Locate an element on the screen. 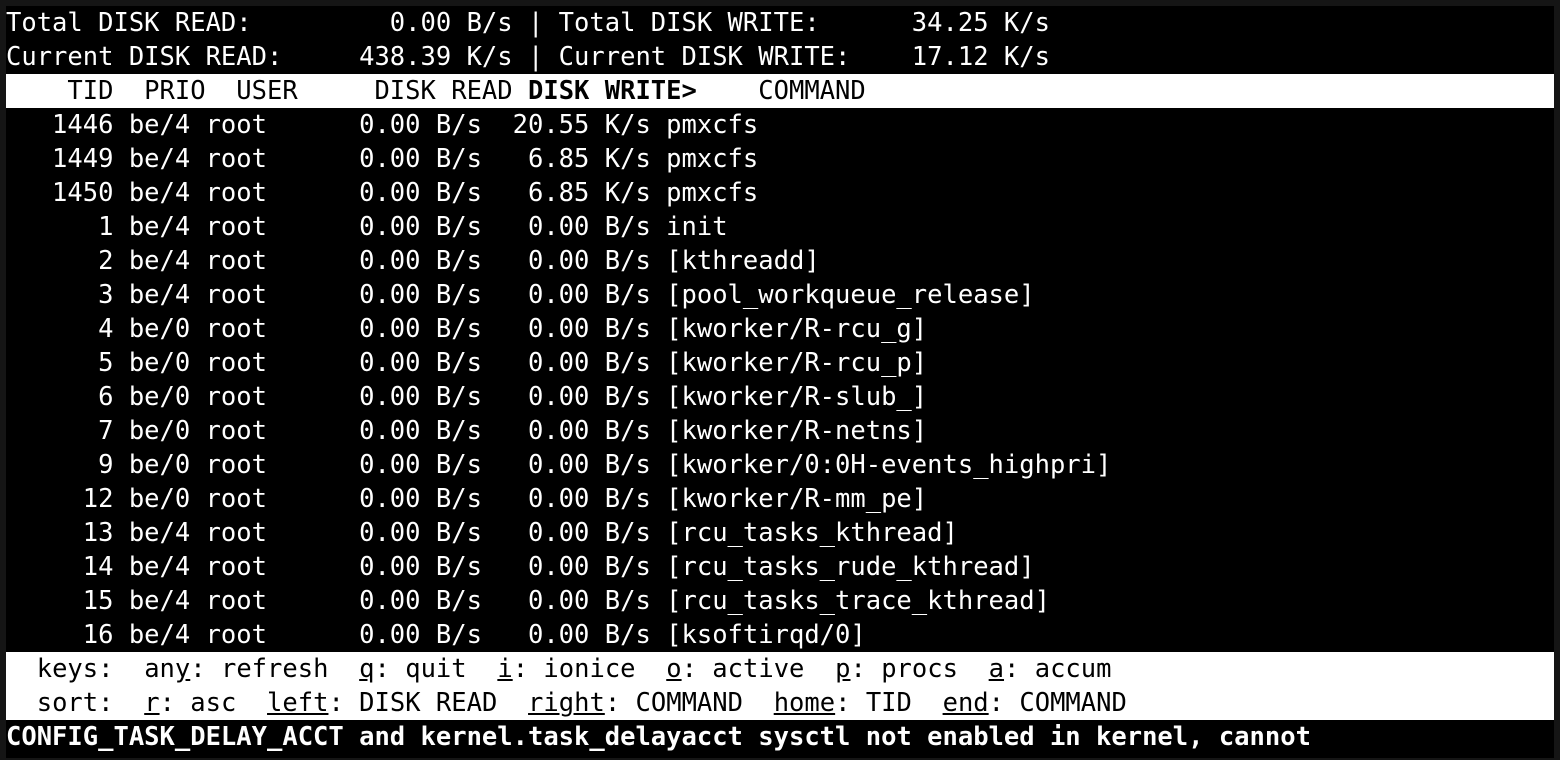 This screenshot has width=1560, height=760. table-row: 1 be/4 root 0.00 B/s 0.00 B/s init is located at coordinates (780, 227).